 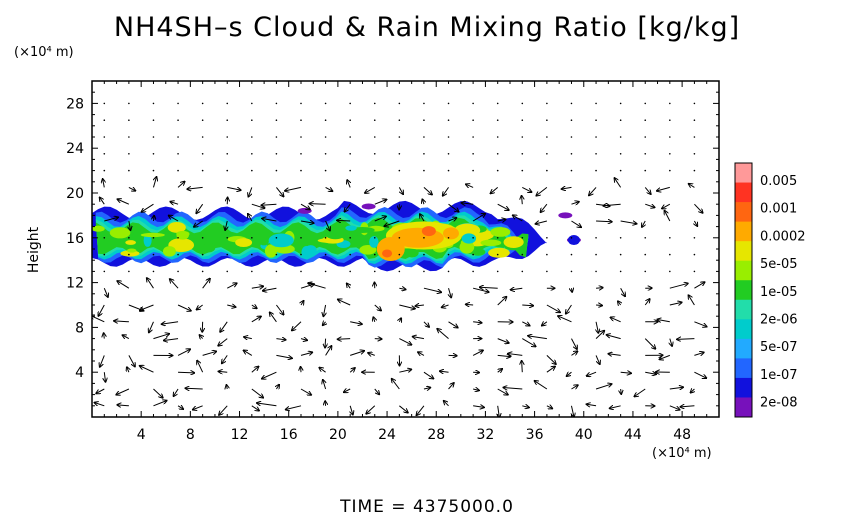 I want to click on y-tick-label: 16, so click(x=75, y=239).